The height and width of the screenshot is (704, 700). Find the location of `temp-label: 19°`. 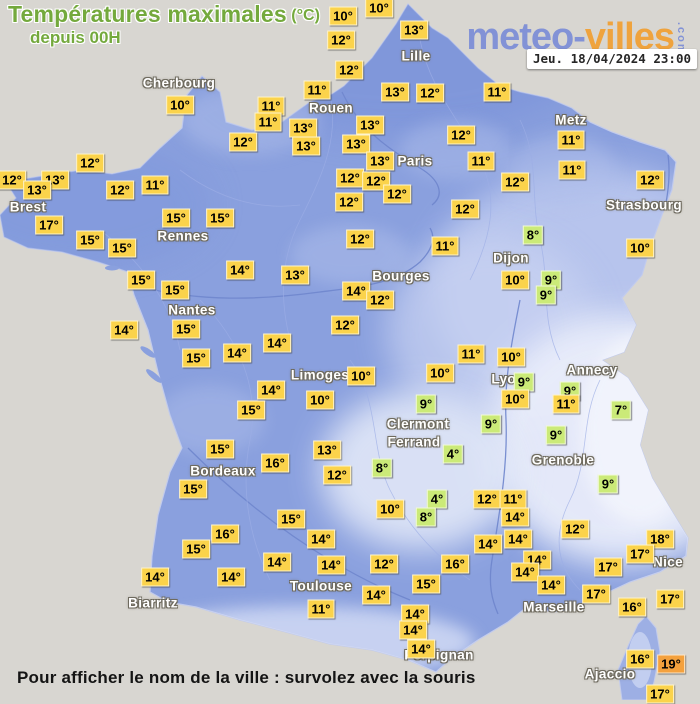

temp-label: 19° is located at coordinates (671, 664).